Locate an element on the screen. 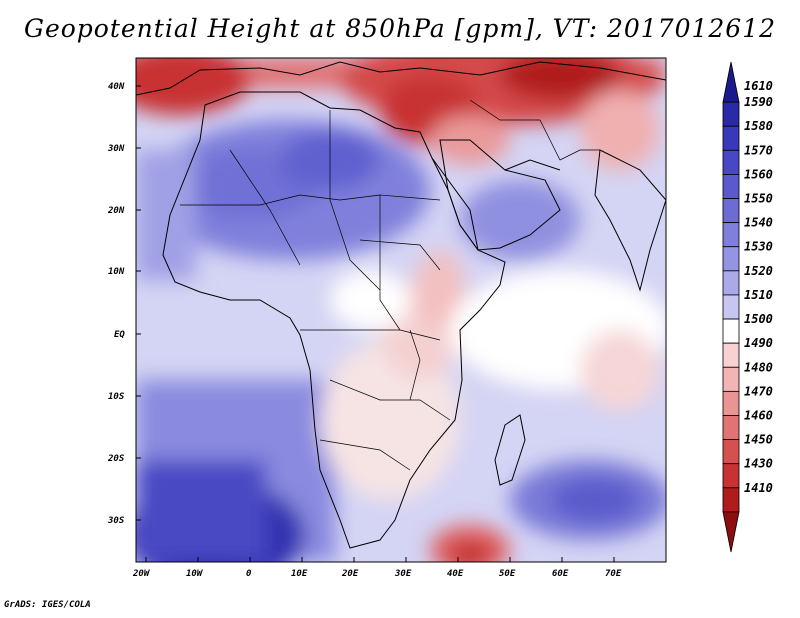 The width and height of the screenshot is (800, 618). lat-tick-label: EQ is located at coordinates (119, 335).